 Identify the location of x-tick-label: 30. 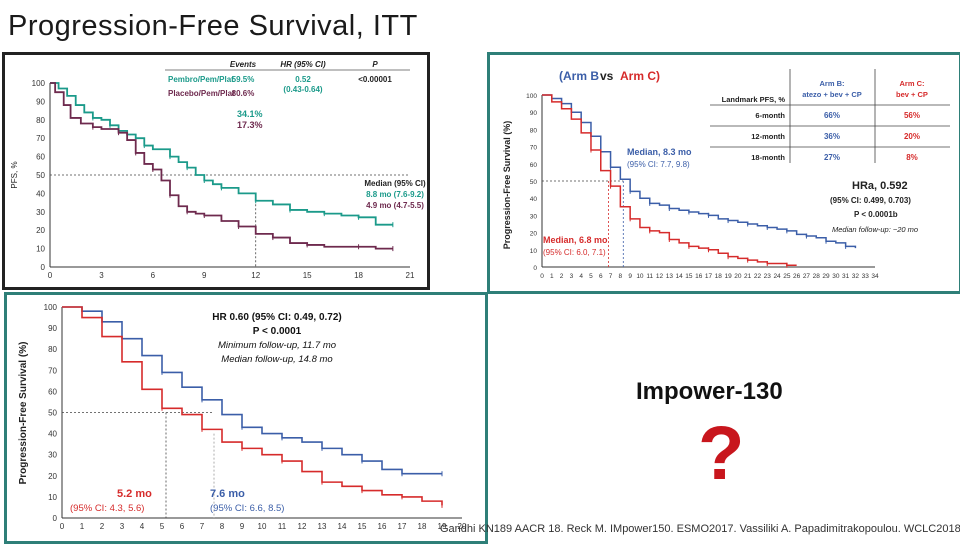
(836, 276).